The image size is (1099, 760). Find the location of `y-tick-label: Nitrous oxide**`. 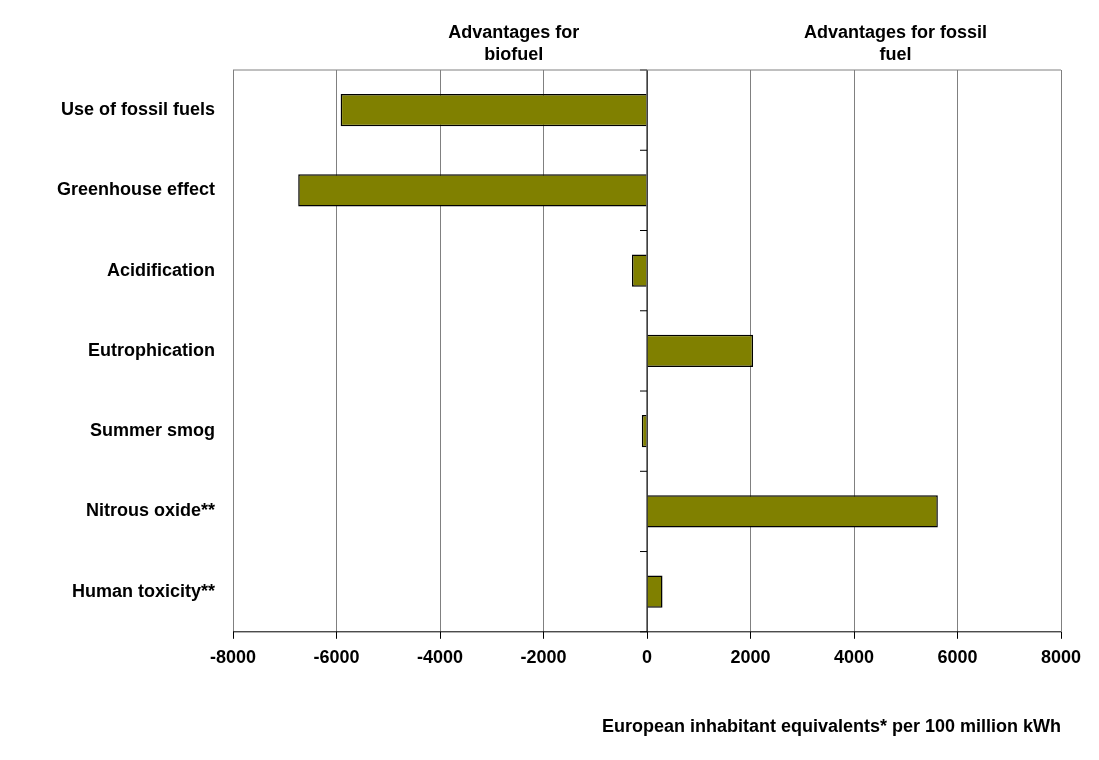

y-tick-label: Nitrous oxide** is located at coordinates (150, 510).